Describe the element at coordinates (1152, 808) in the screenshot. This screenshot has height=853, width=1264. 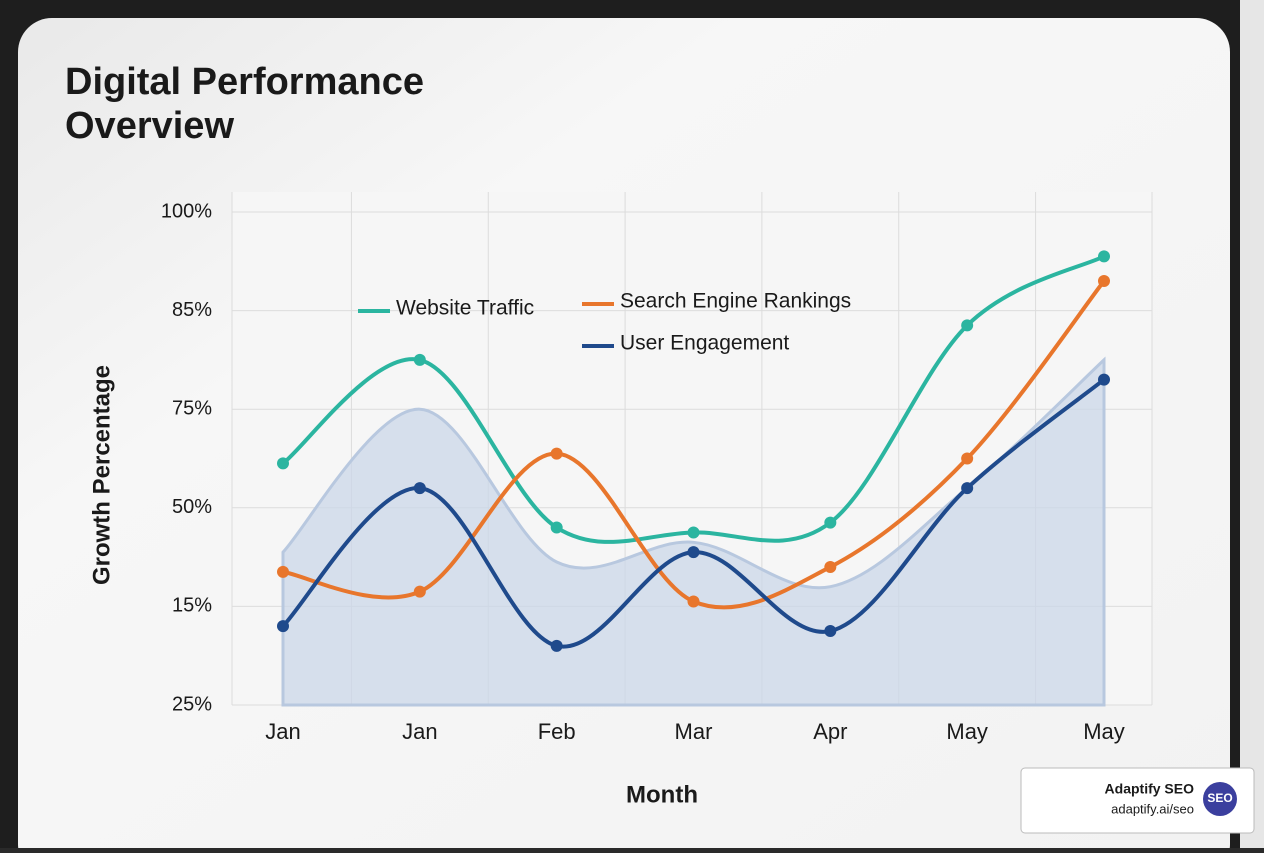
I see `badge-url: adaptify.ai/seo` at that location.